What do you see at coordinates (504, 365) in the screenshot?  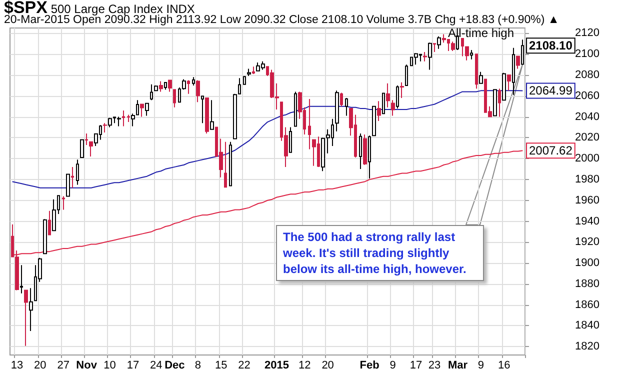 I see `x-tick-label: 16` at bounding box center [504, 365].